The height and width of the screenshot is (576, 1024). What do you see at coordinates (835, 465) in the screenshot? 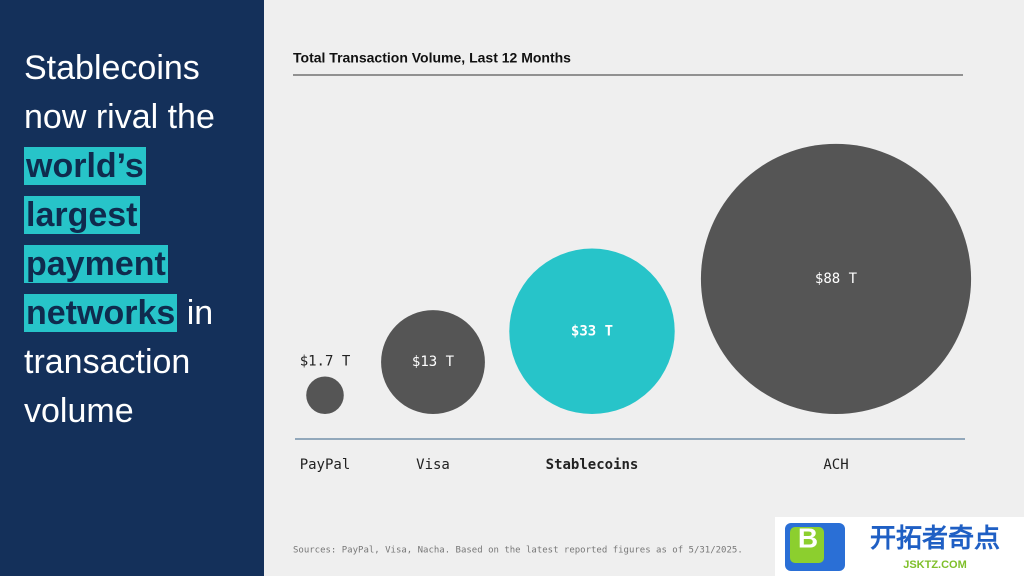
I see `category-label: ACH` at bounding box center [835, 465].